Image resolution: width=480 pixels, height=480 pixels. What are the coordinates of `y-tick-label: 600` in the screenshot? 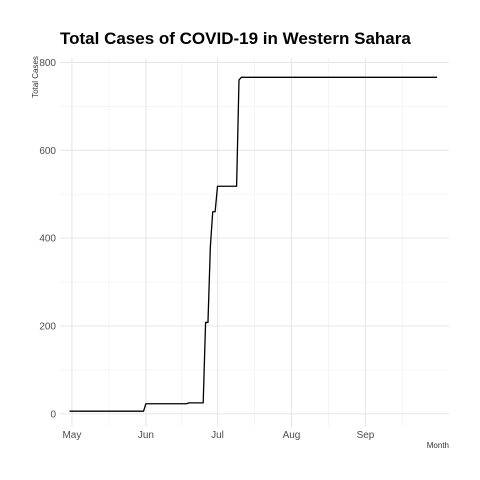 It's located at (47, 151).